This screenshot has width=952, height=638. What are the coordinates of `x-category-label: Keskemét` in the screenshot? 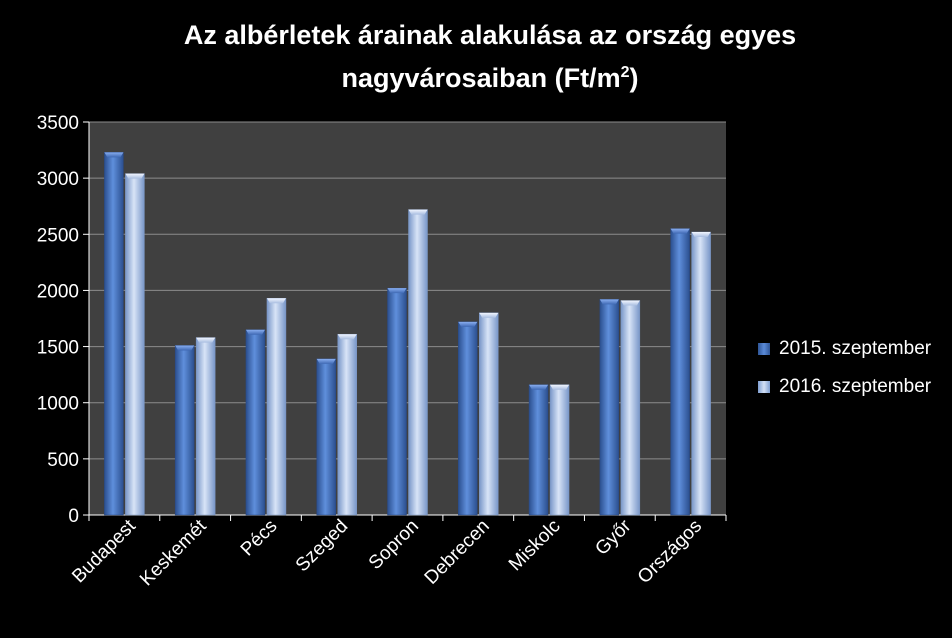 It's located at (173, 552).